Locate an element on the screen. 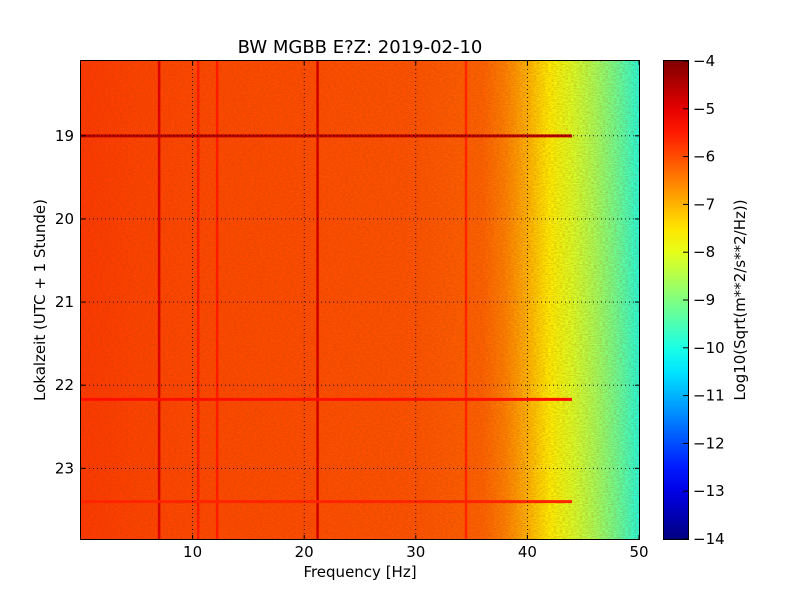 The height and width of the screenshot is (600, 800). x-tick-label: 20 is located at coordinates (304, 552).